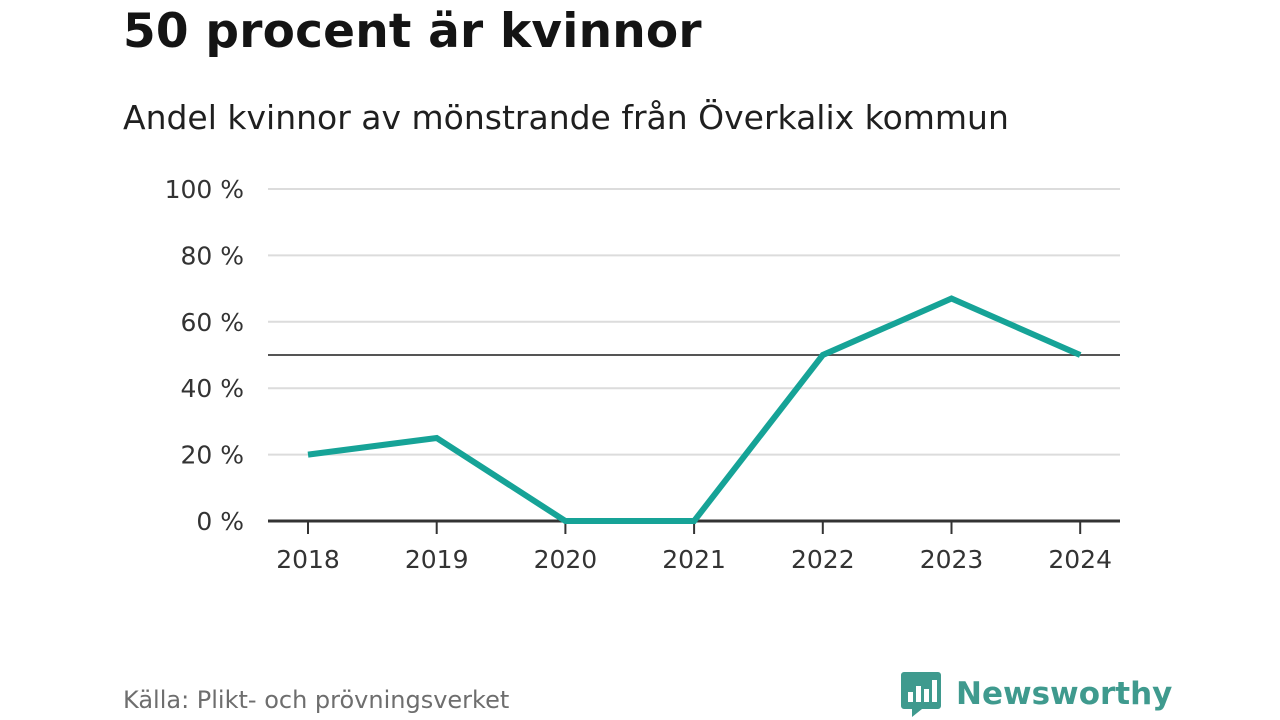 The image size is (1280, 720). I want to click on brand-logo: Newsworthy, so click(1036, 694).